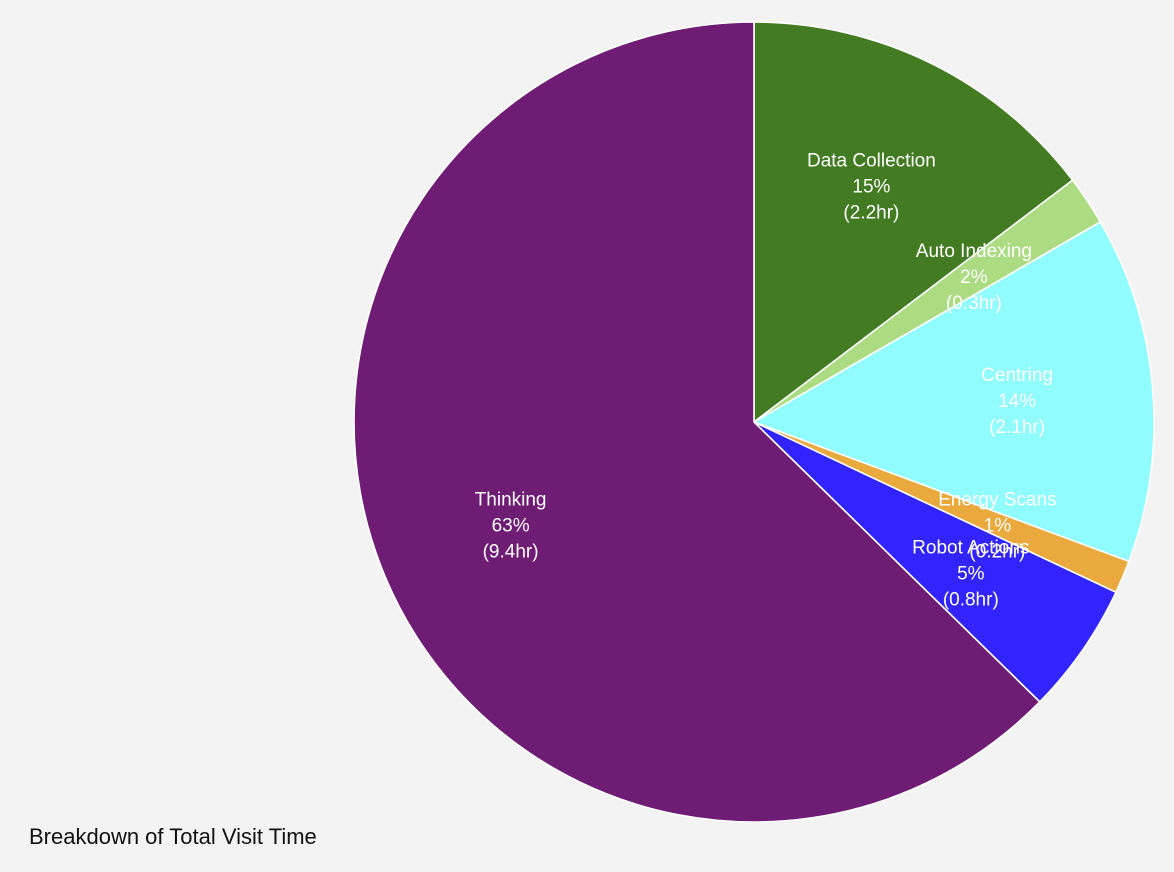 This screenshot has width=1174, height=872. I want to click on slice-label-data-collection: Data Collection 15% (2.2hr), so click(871, 187).